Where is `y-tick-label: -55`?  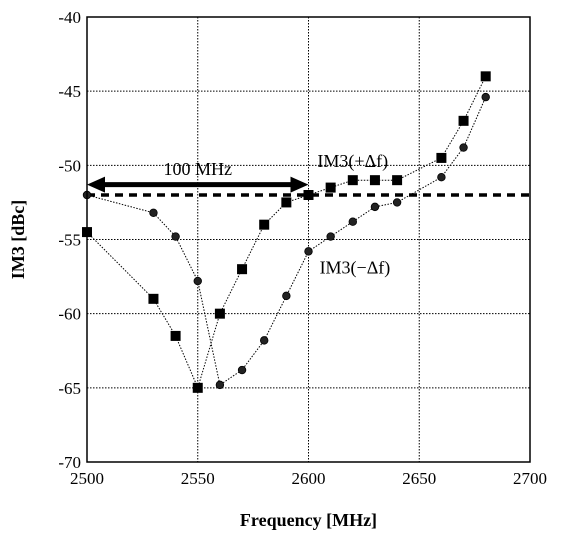 y-tick-label: -55 is located at coordinates (69, 240).